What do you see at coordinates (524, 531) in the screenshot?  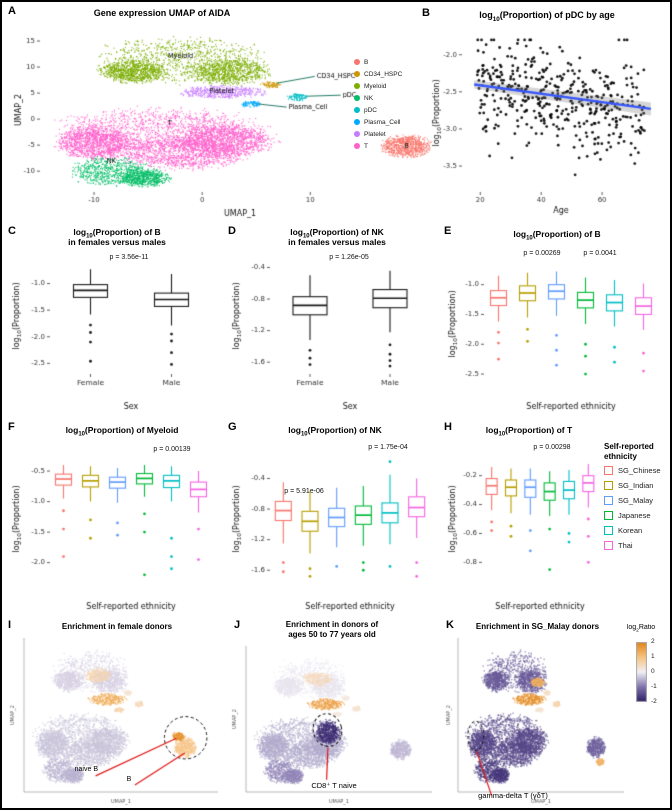 I see `boxplot-h-canvas` at bounding box center [524, 531].